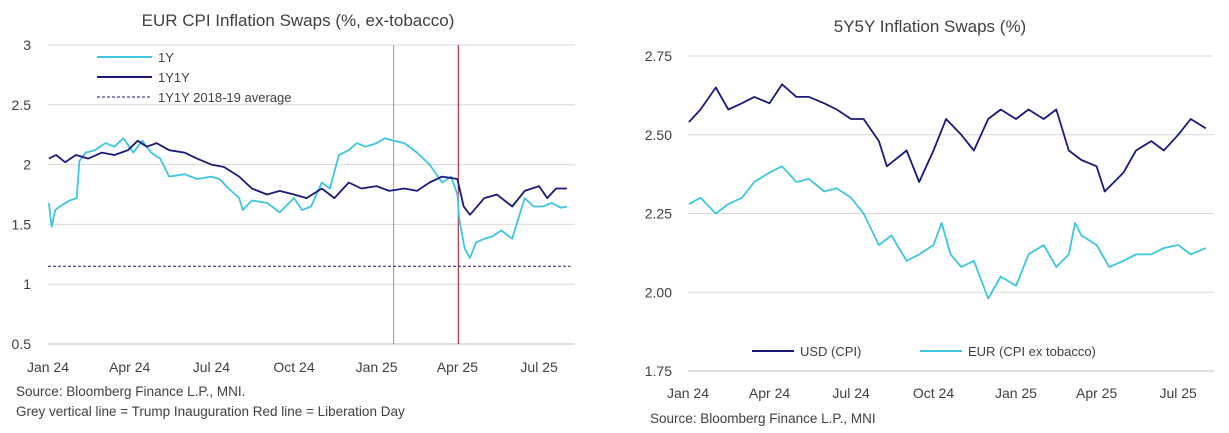 This screenshot has width=1229, height=433. I want to click on y-tick-label-2-00: 2.00, so click(658, 292).